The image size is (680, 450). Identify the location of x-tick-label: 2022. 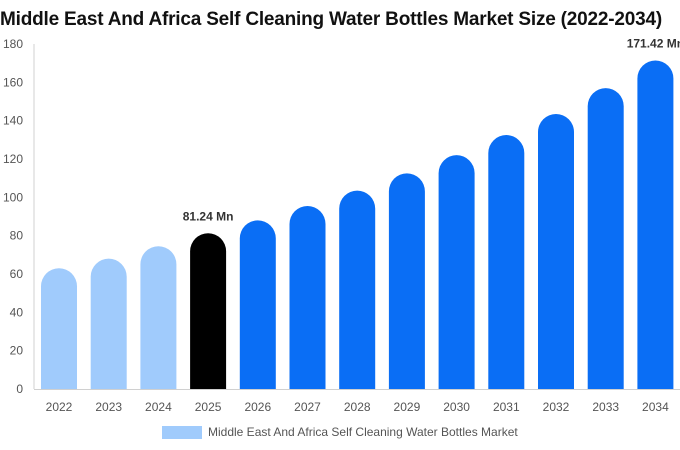
(59, 407).